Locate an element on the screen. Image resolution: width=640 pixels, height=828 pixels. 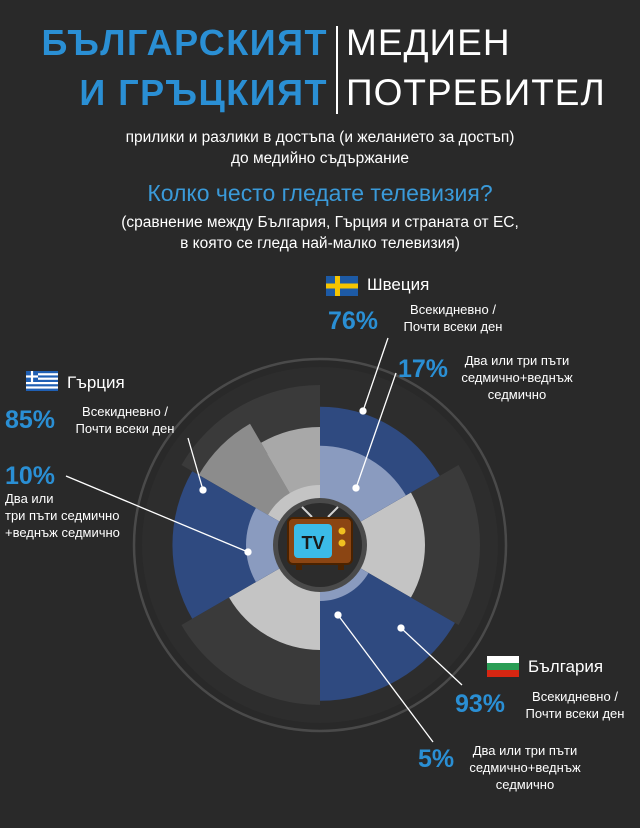
leader-dot-bulgaria-weekly is located at coordinates (338, 615).